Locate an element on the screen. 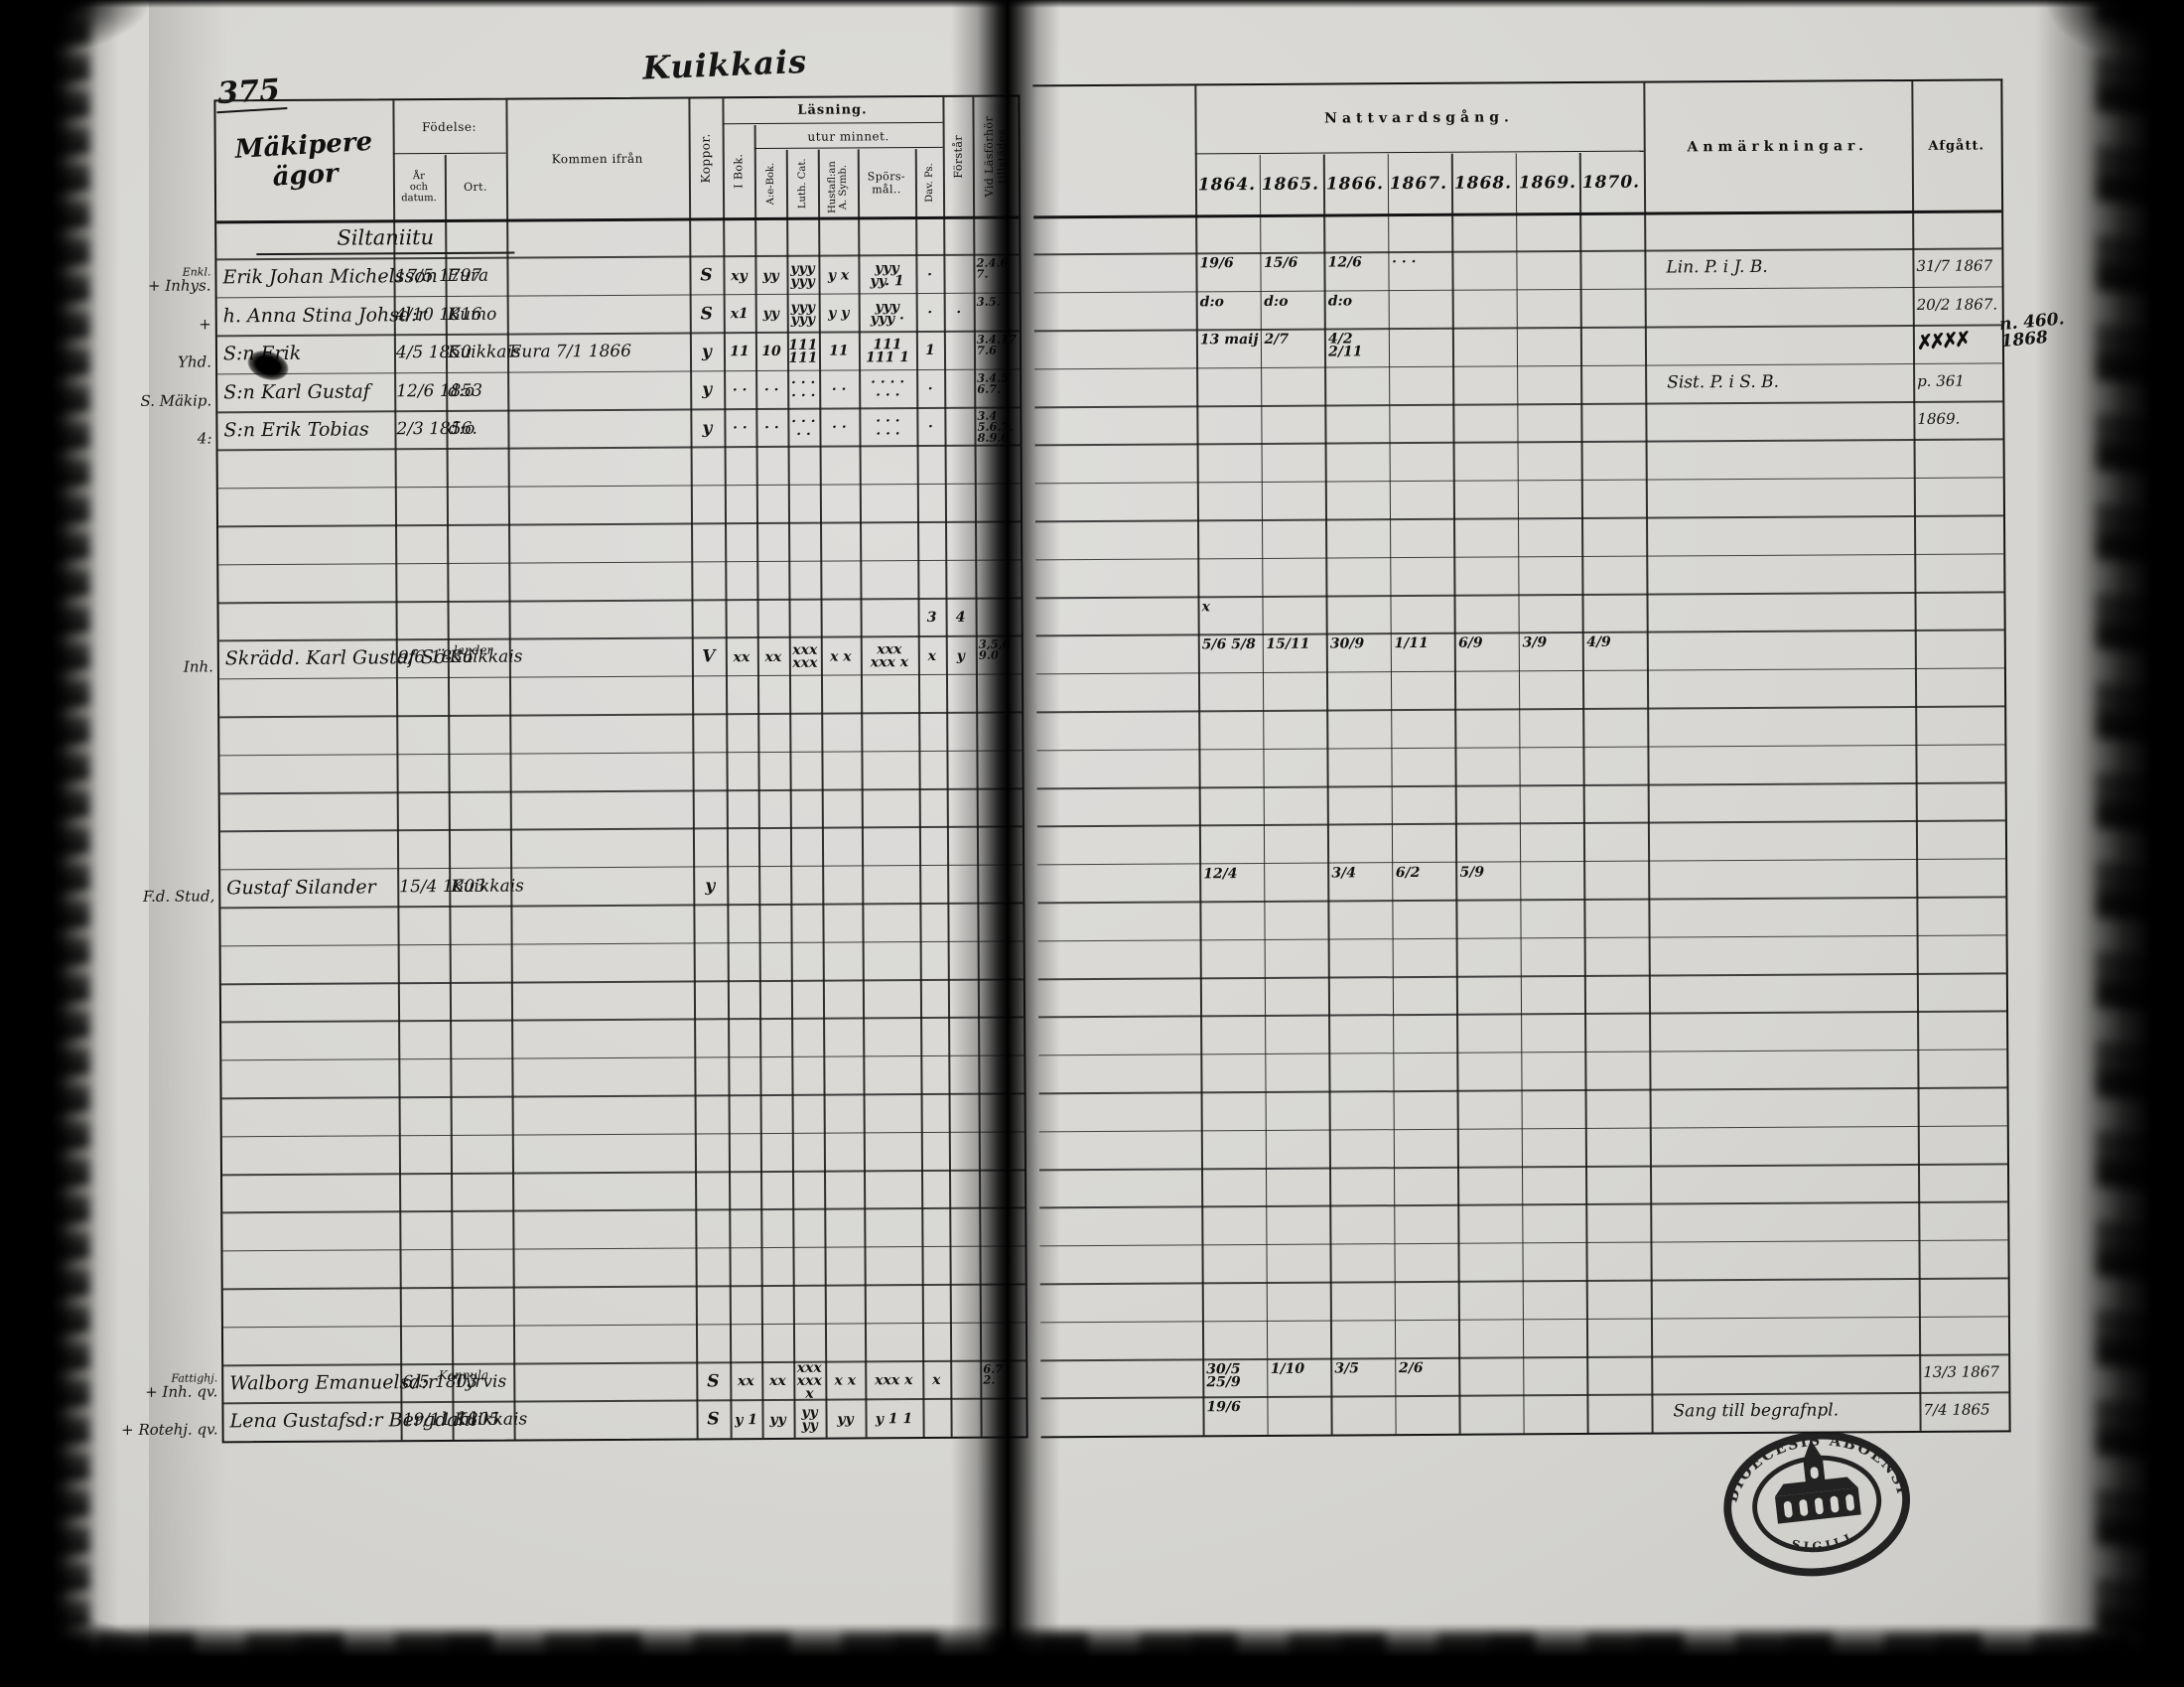 The height and width of the screenshot is (1687, 2184). col-header-sporsmal: Spörs- mål.. is located at coordinates (886, 183).